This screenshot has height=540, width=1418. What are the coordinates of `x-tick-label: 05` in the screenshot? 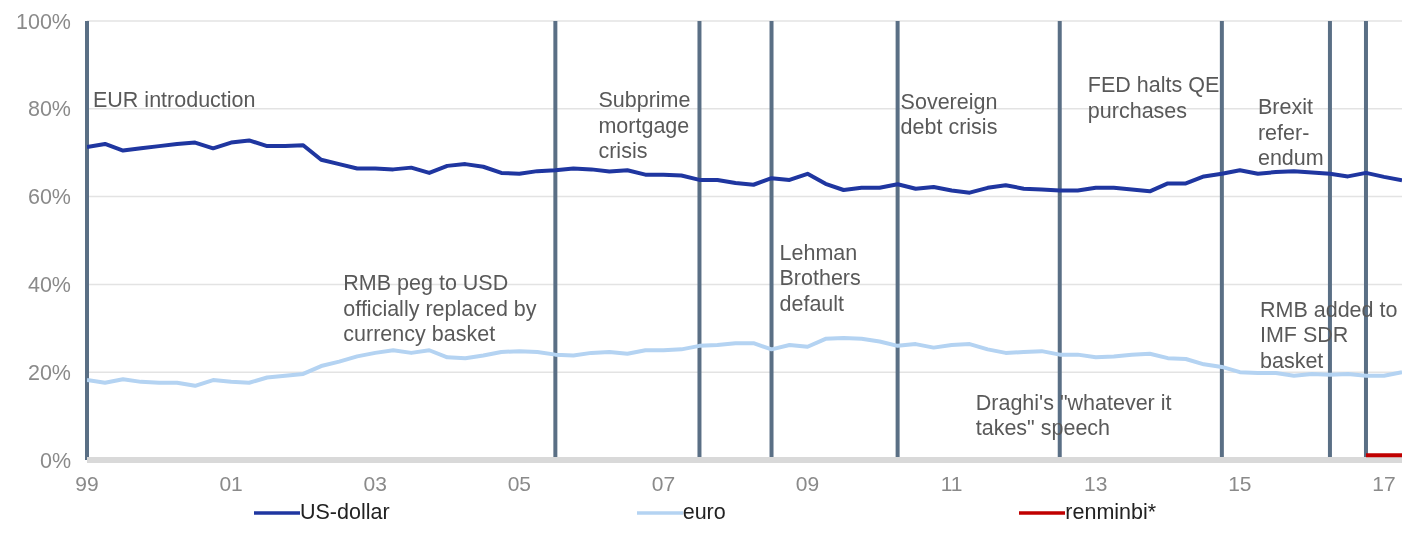 It's located at (519, 483).